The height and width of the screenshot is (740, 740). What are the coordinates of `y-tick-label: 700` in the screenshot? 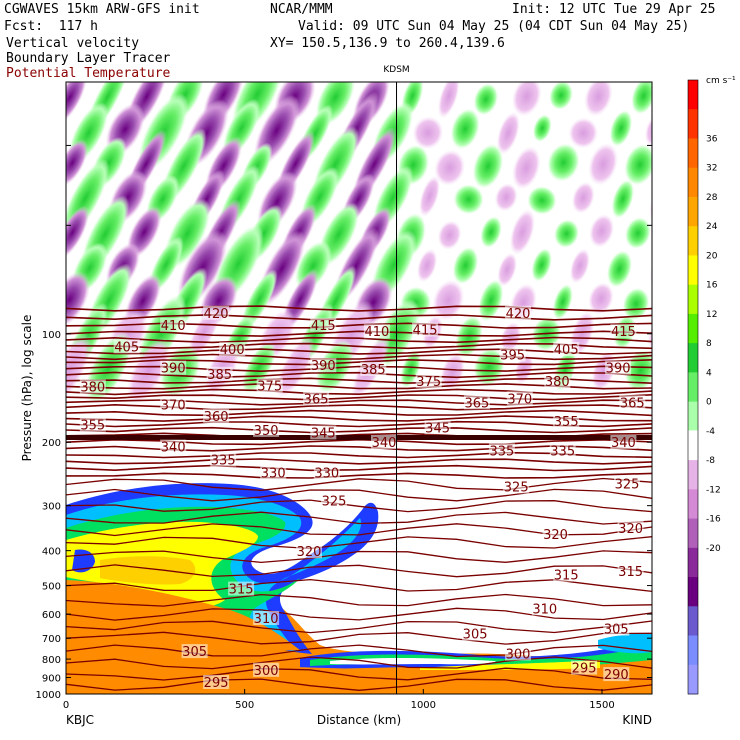 It's located at (51, 639).